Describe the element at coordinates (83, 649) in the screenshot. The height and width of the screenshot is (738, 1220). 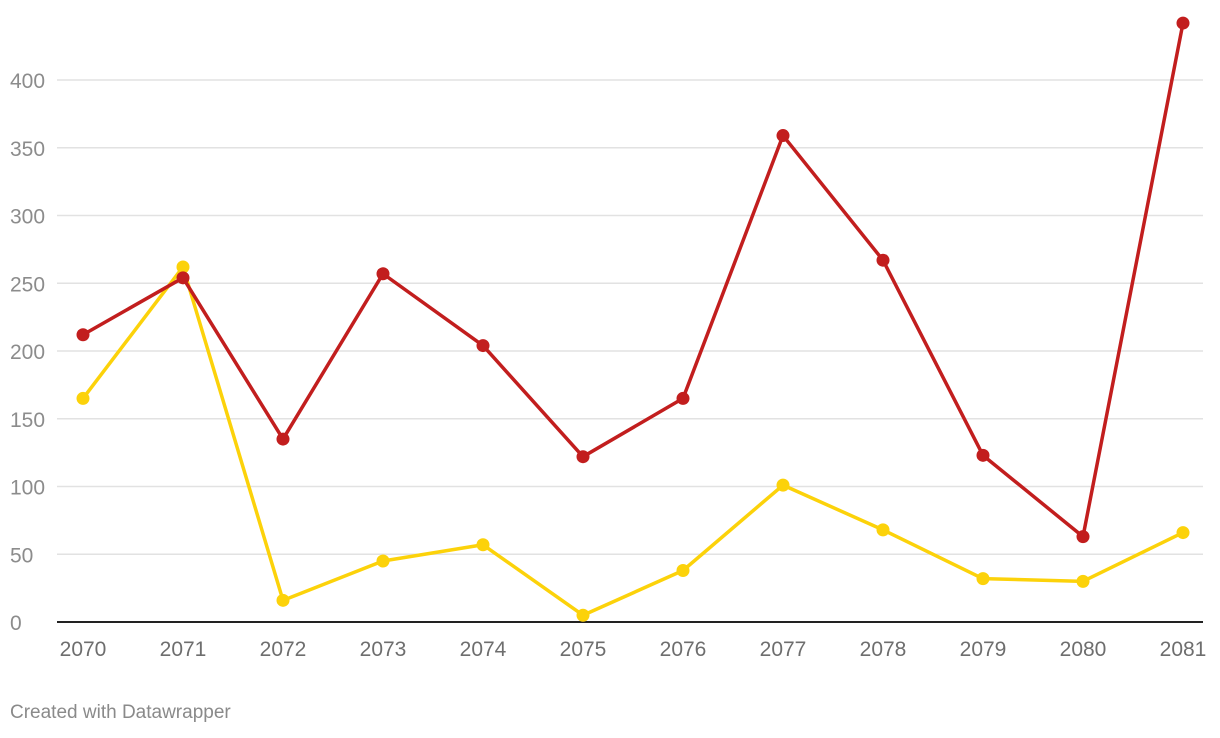
I see `x-tick-label: 2070` at that location.